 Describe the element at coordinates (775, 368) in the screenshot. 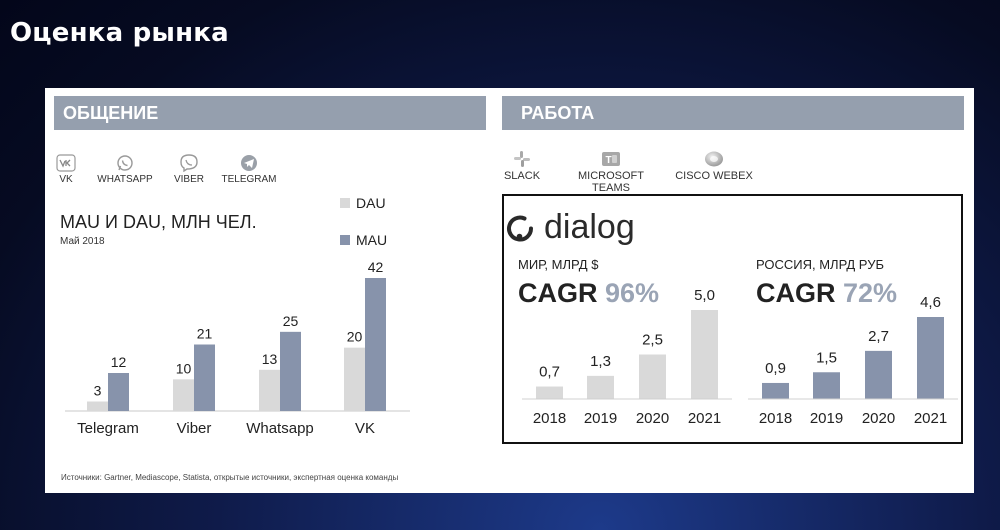

I see `russia-bar-label-2018: 0,9` at that location.